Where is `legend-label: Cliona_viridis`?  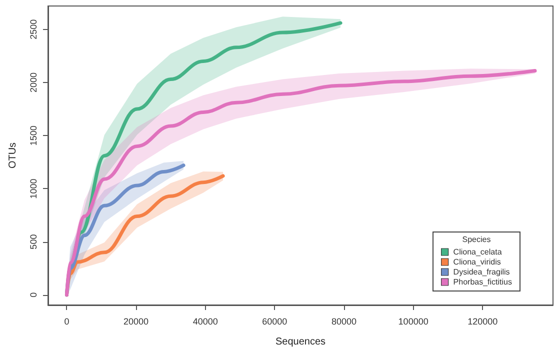
legend-label: Cliona_viridis is located at coordinates (477, 262).